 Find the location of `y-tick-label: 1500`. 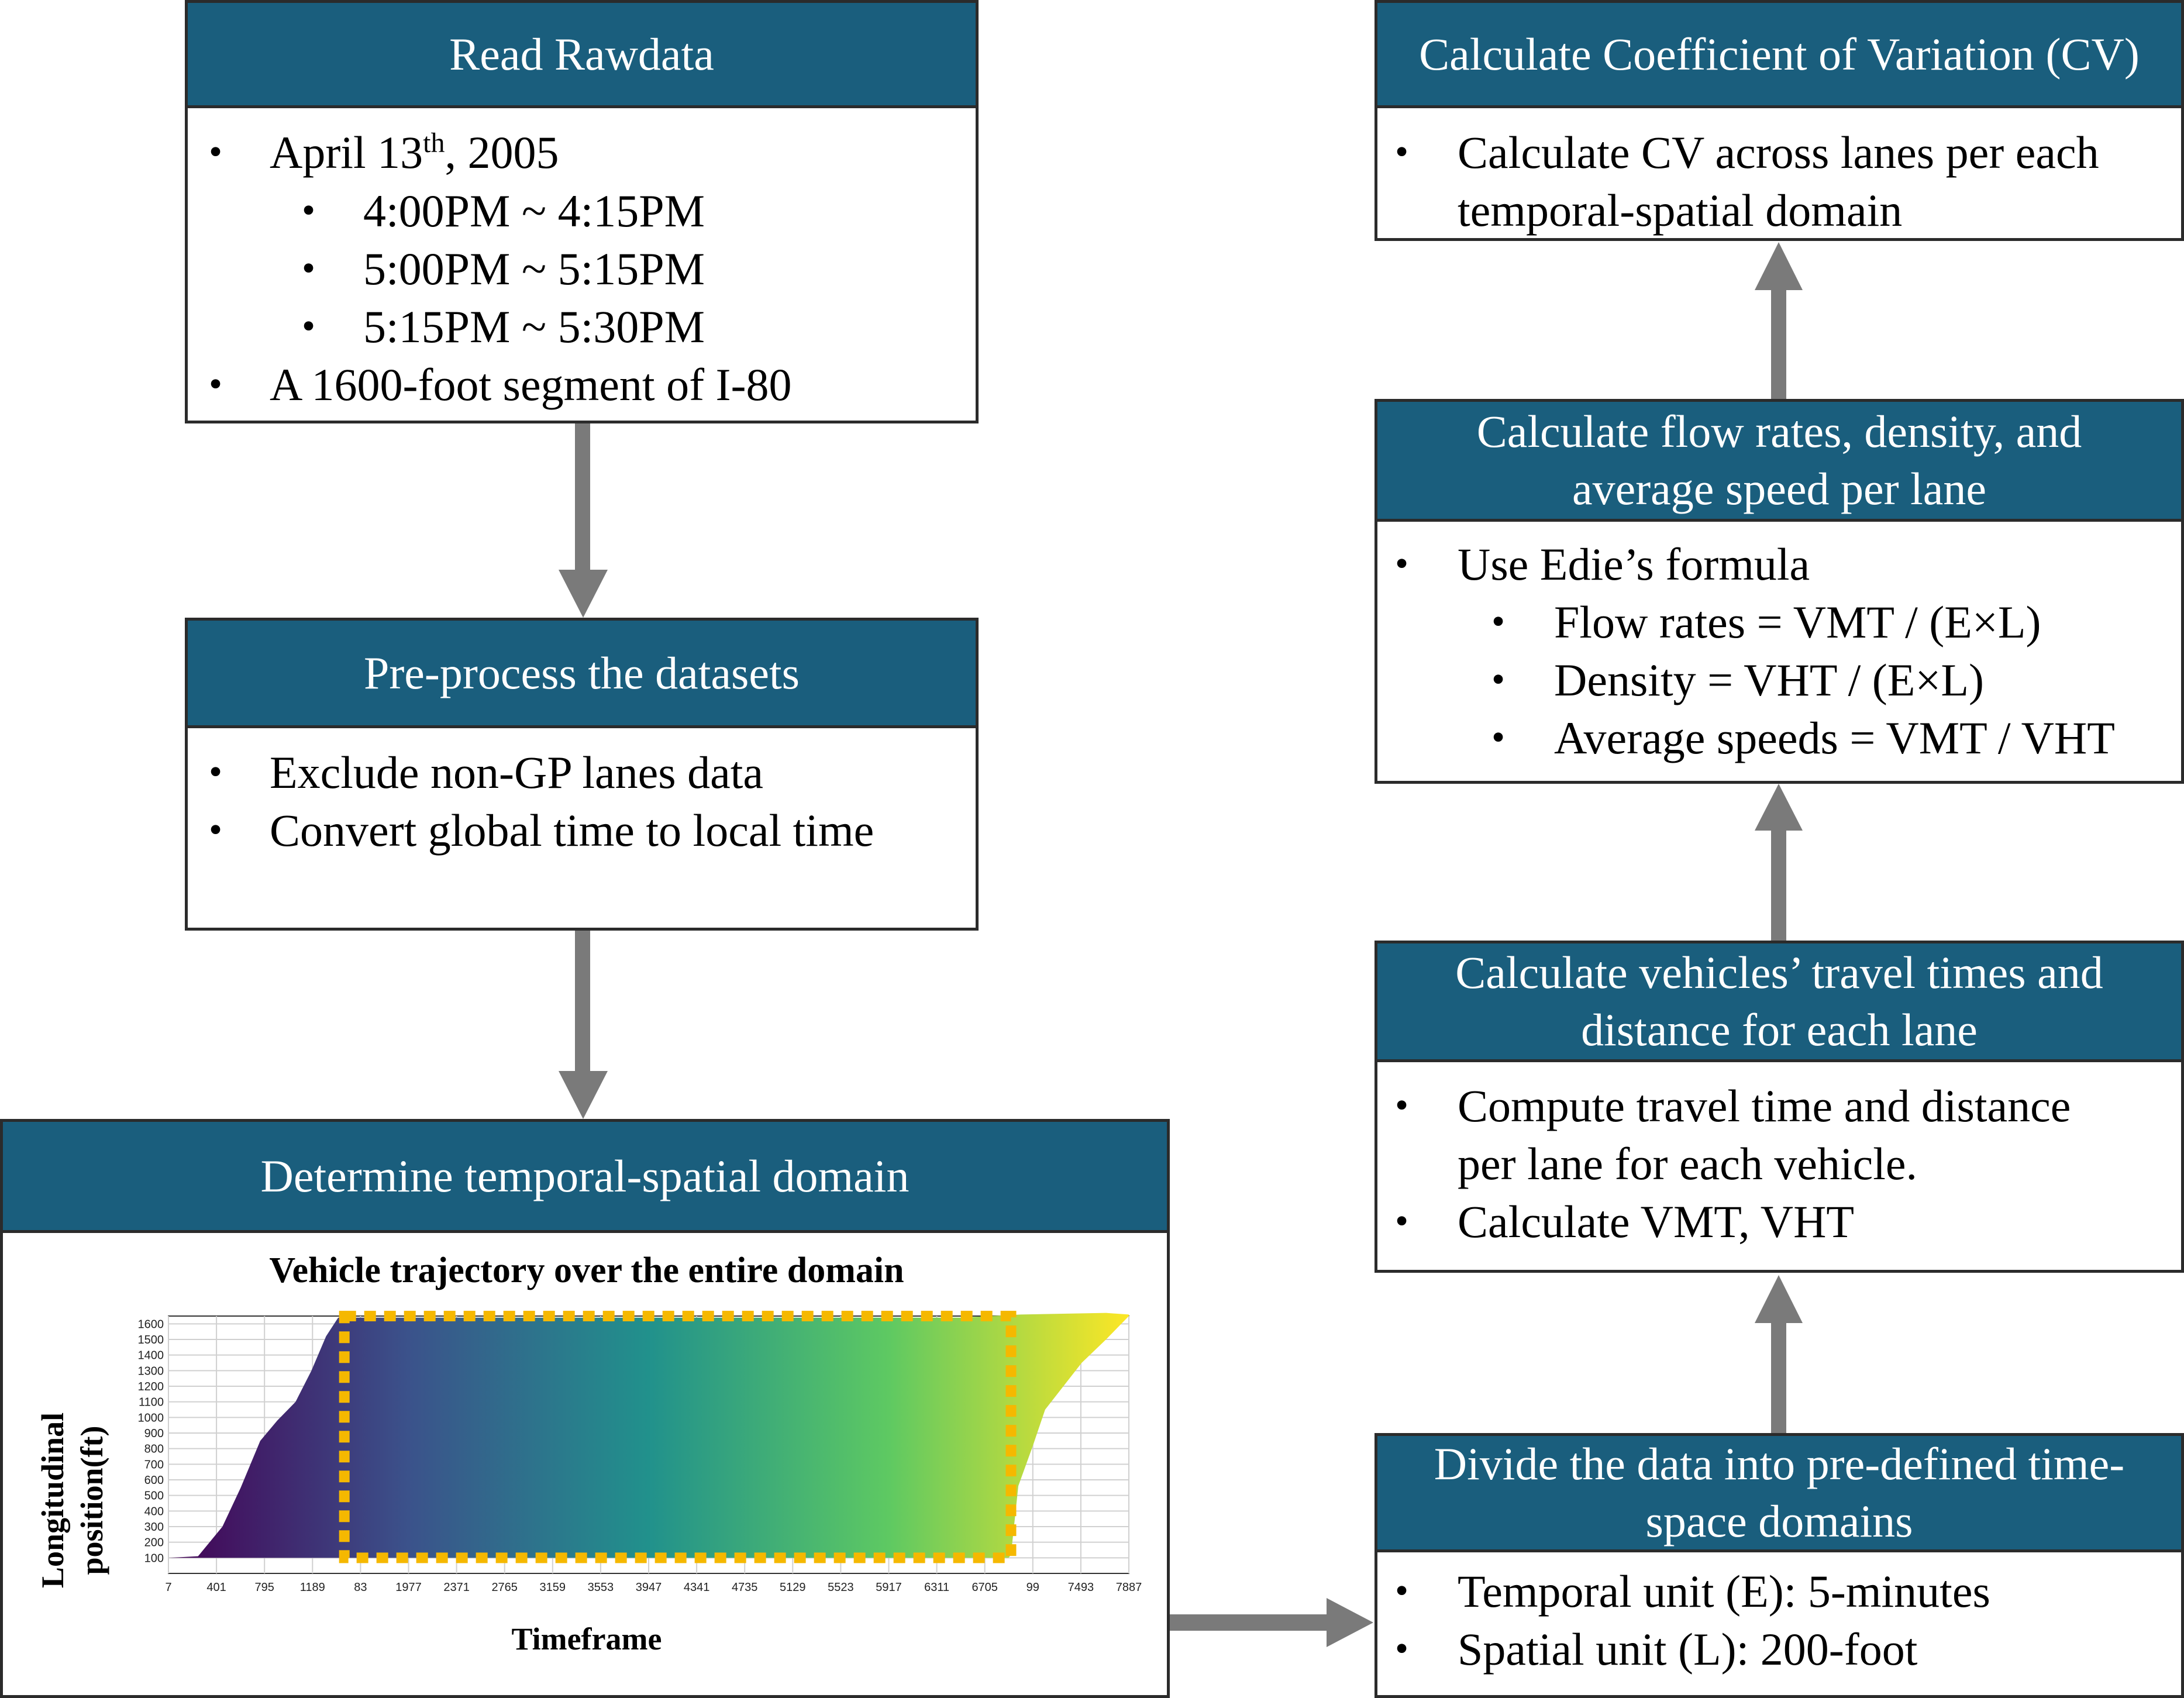

y-tick-label: 1500 is located at coordinates (151, 1340).